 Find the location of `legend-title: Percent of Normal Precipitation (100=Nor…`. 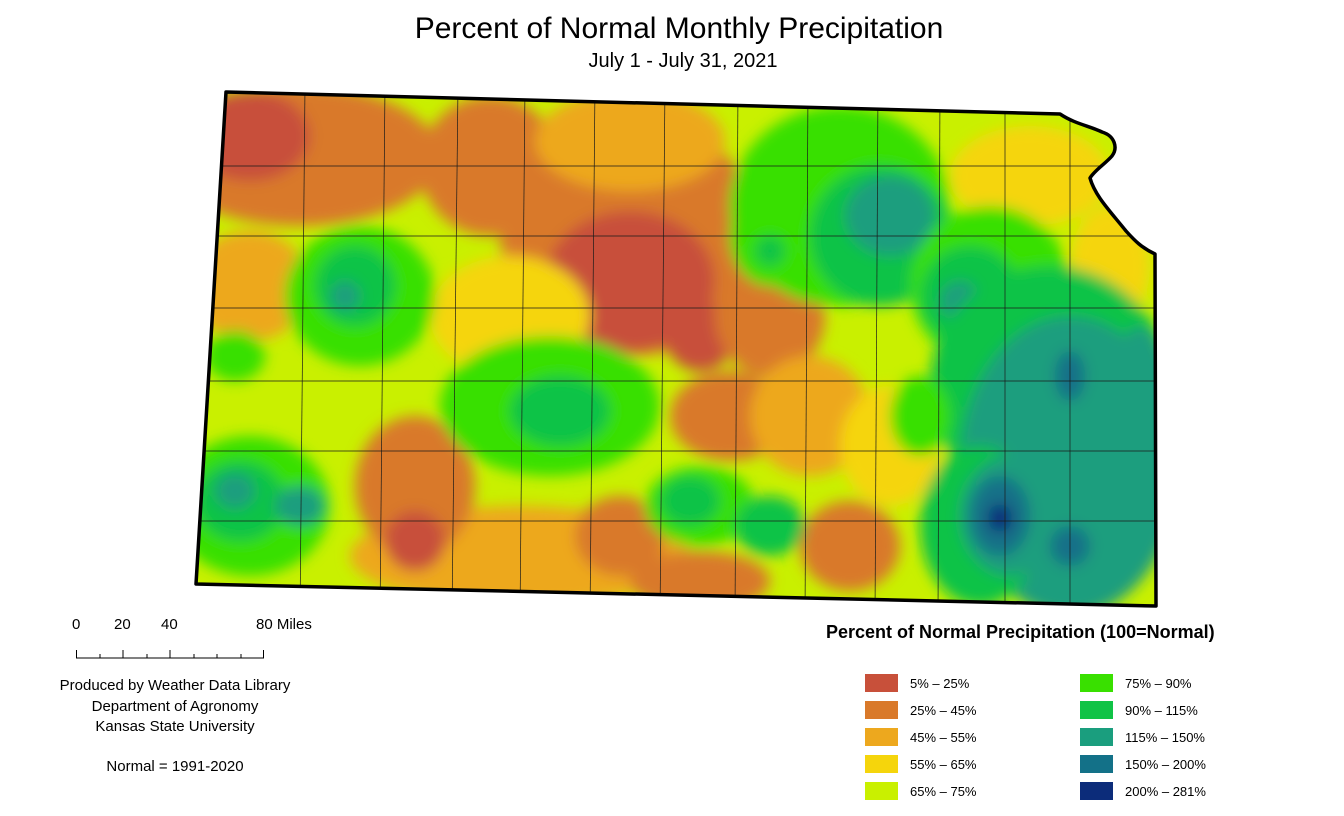

legend-title: Percent of Normal Precipitation (100=Nor… is located at coordinates (1020, 632).